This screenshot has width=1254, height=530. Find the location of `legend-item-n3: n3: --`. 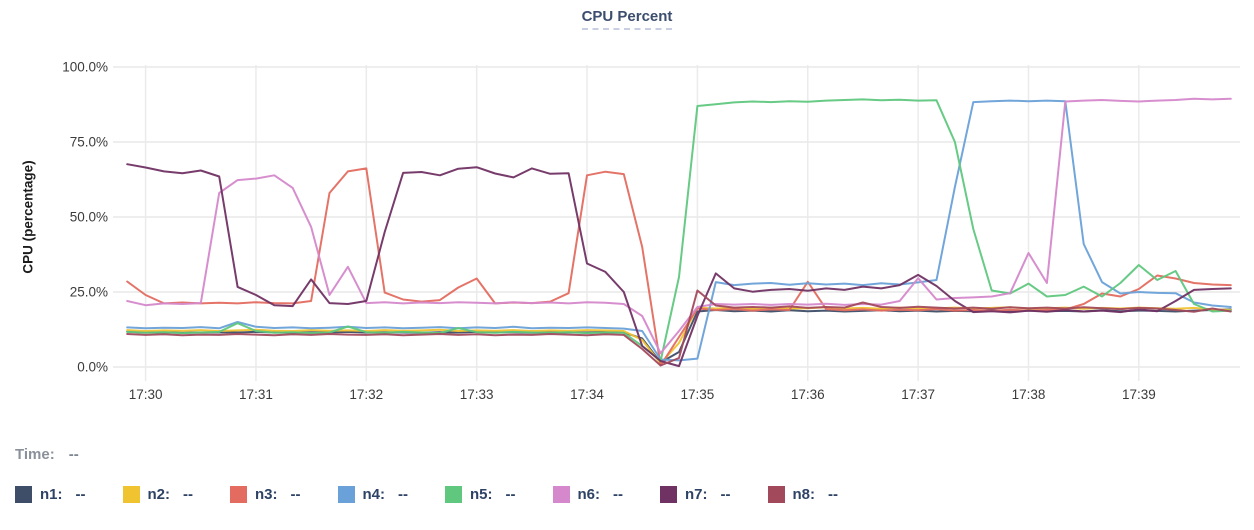

legend-item-n3: n3: -- is located at coordinates (265, 494).